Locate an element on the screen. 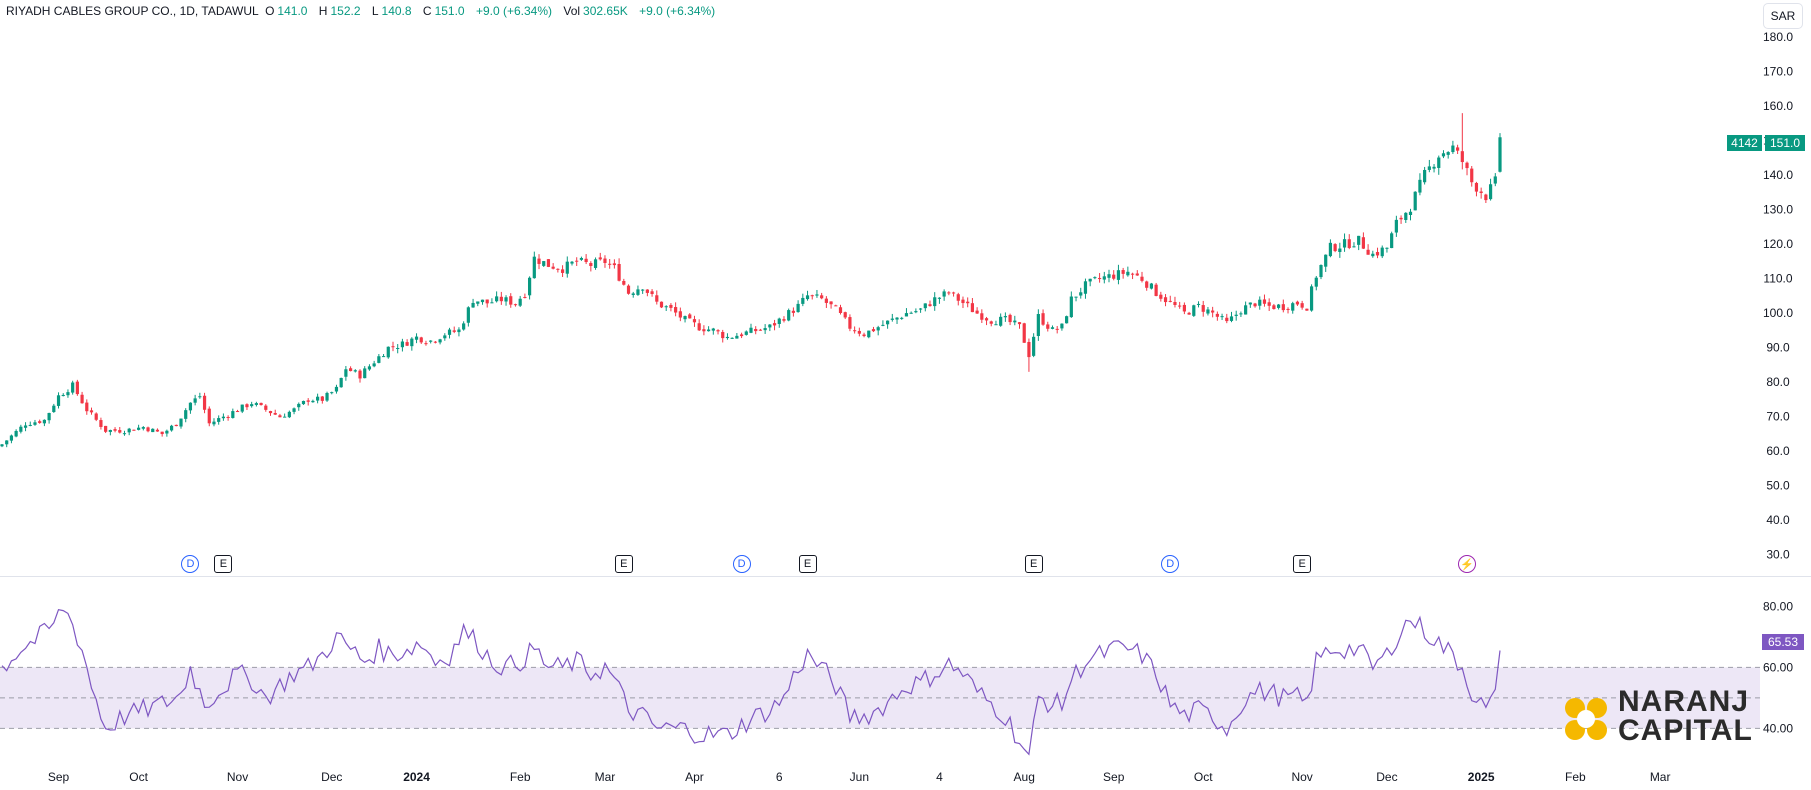  price-axis-tick-label: 180.0 is located at coordinates (1778, 37).